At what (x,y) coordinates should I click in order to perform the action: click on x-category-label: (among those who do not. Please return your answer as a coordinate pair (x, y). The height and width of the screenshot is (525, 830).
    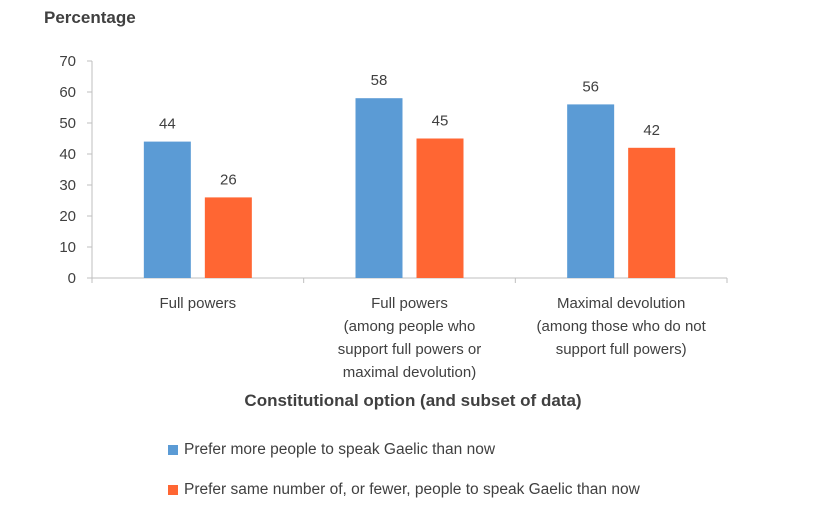
    Looking at the image, I should click on (622, 326).